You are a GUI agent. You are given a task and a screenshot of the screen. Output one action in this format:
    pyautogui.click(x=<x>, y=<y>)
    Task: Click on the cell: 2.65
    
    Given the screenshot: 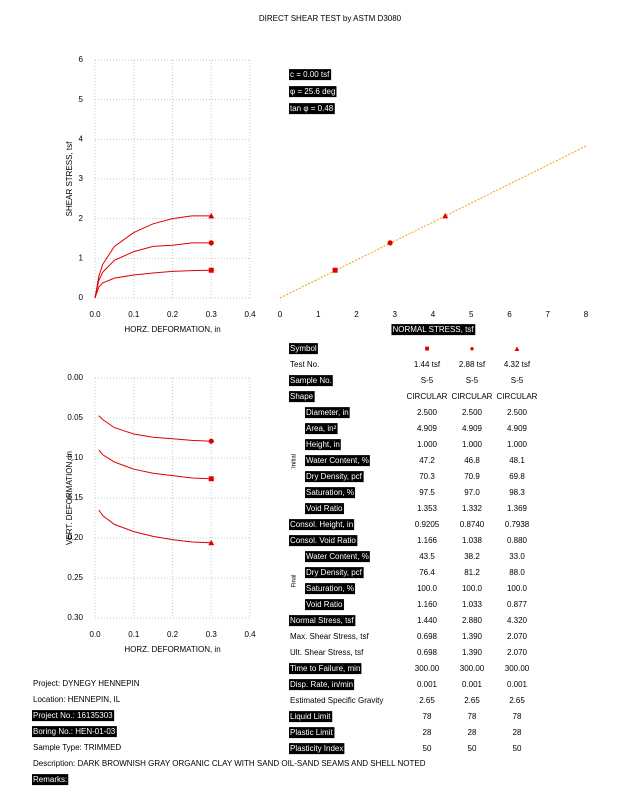 What is the action you would take?
    pyautogui.click(x=427, y=700)
    